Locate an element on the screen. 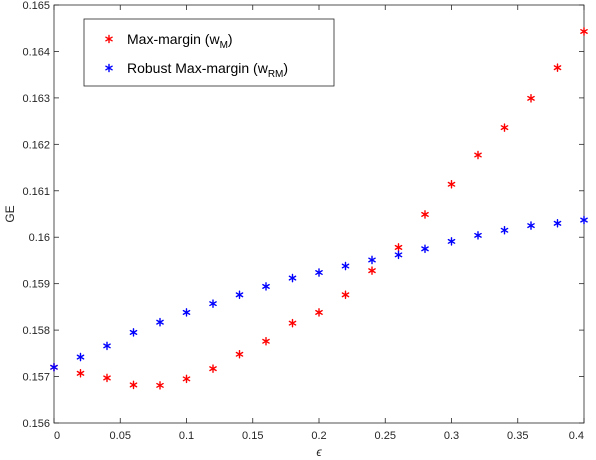 This screenshot has height=460, width=596. y-tick-label: 0.157 is located at coordinates (36, 378).